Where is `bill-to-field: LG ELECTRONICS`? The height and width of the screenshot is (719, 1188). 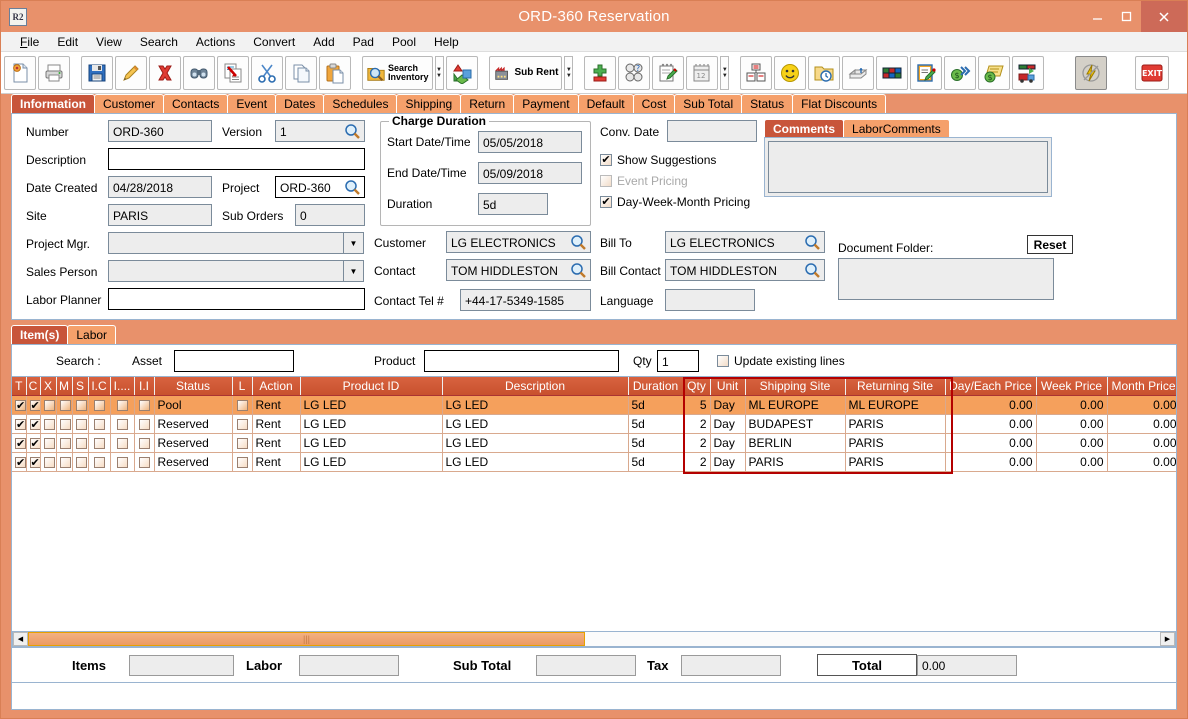 bill-to-field: LG ELECTRONICS is located at coordinates (745, 242).